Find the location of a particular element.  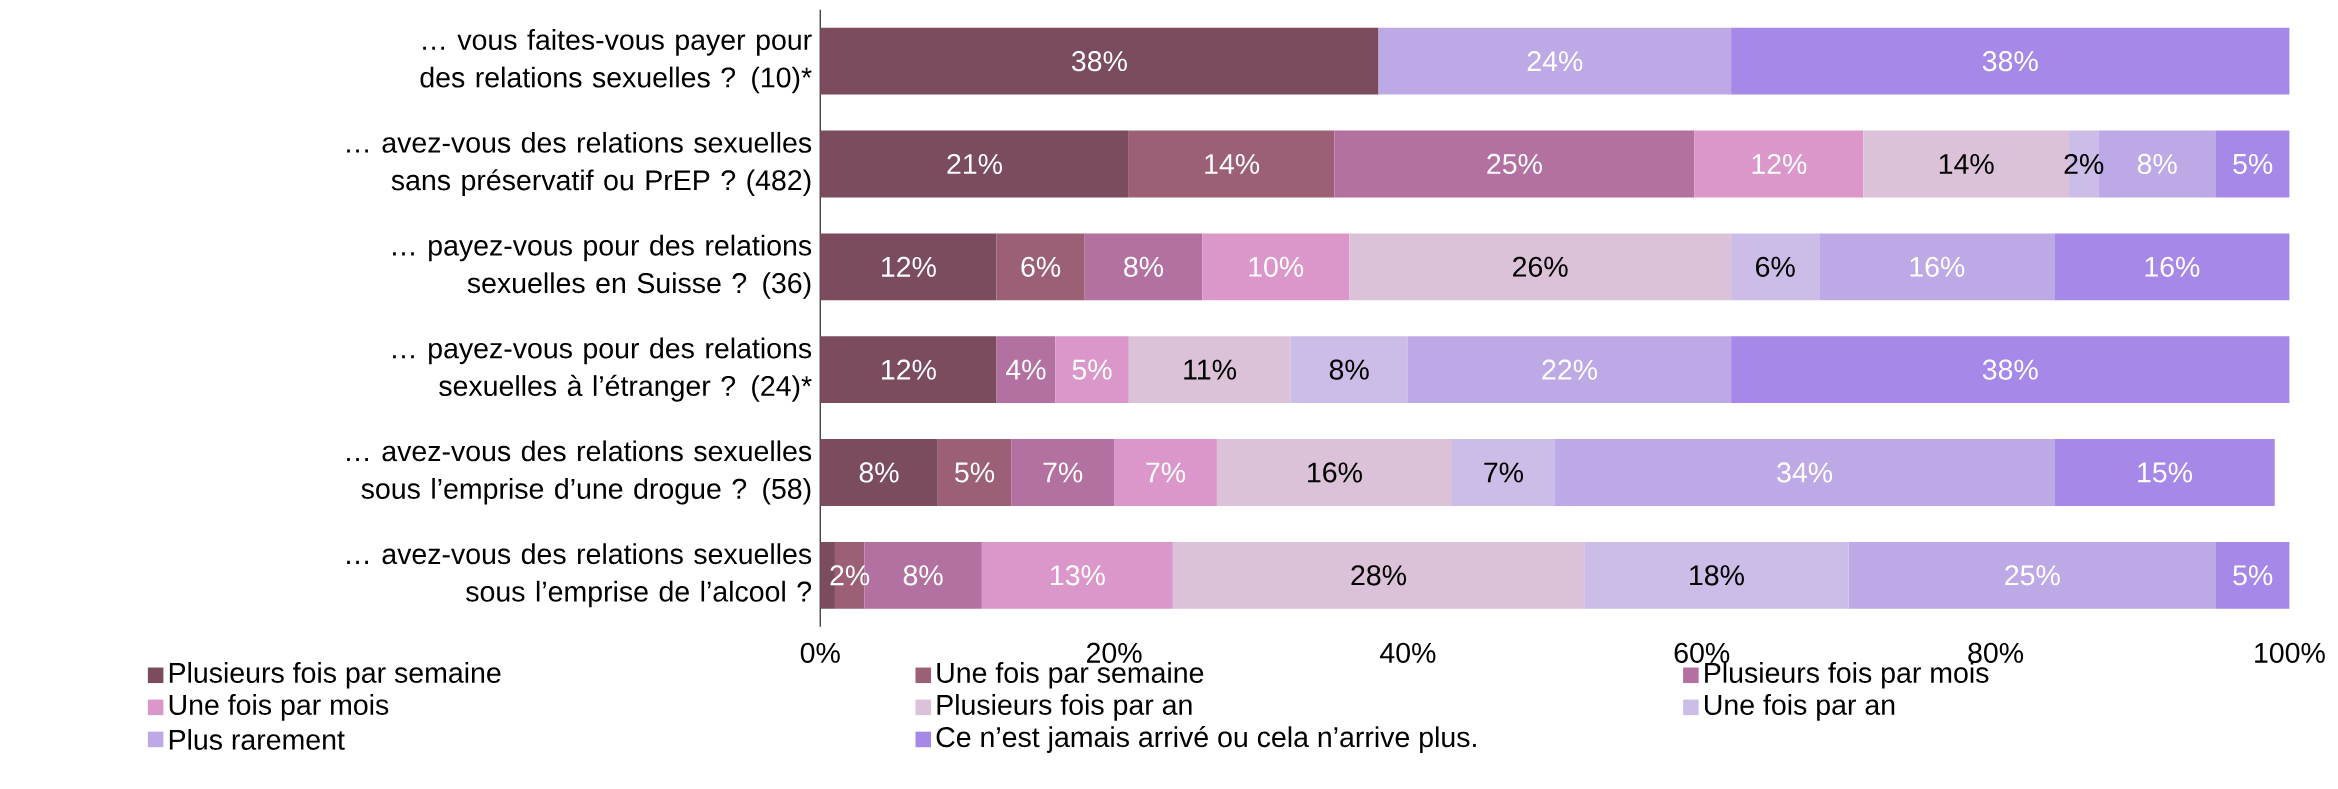

y-tick-label: … vous faites-vous payer pour des relations sexuelles ? (10)* is located at coordinates (616, 61).